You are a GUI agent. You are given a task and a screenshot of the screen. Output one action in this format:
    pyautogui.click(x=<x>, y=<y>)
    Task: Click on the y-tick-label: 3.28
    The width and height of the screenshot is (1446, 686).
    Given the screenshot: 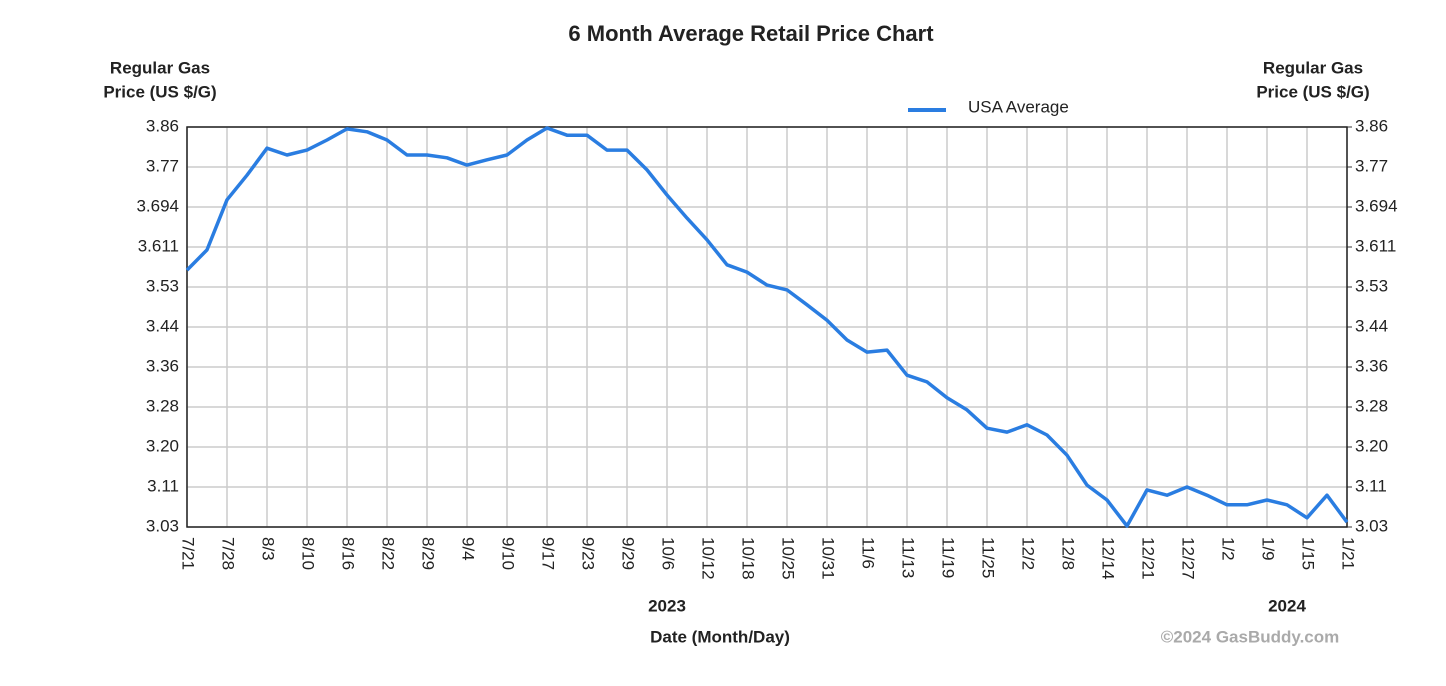 What is the action you would take?
    pyautogui.click(x=162, y=405)
    